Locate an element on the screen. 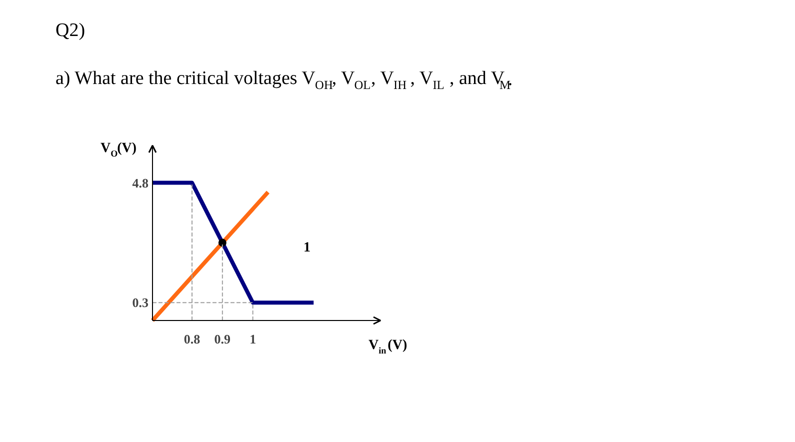  x-tick-label: 0.8 is located at coordinates (192, 339).